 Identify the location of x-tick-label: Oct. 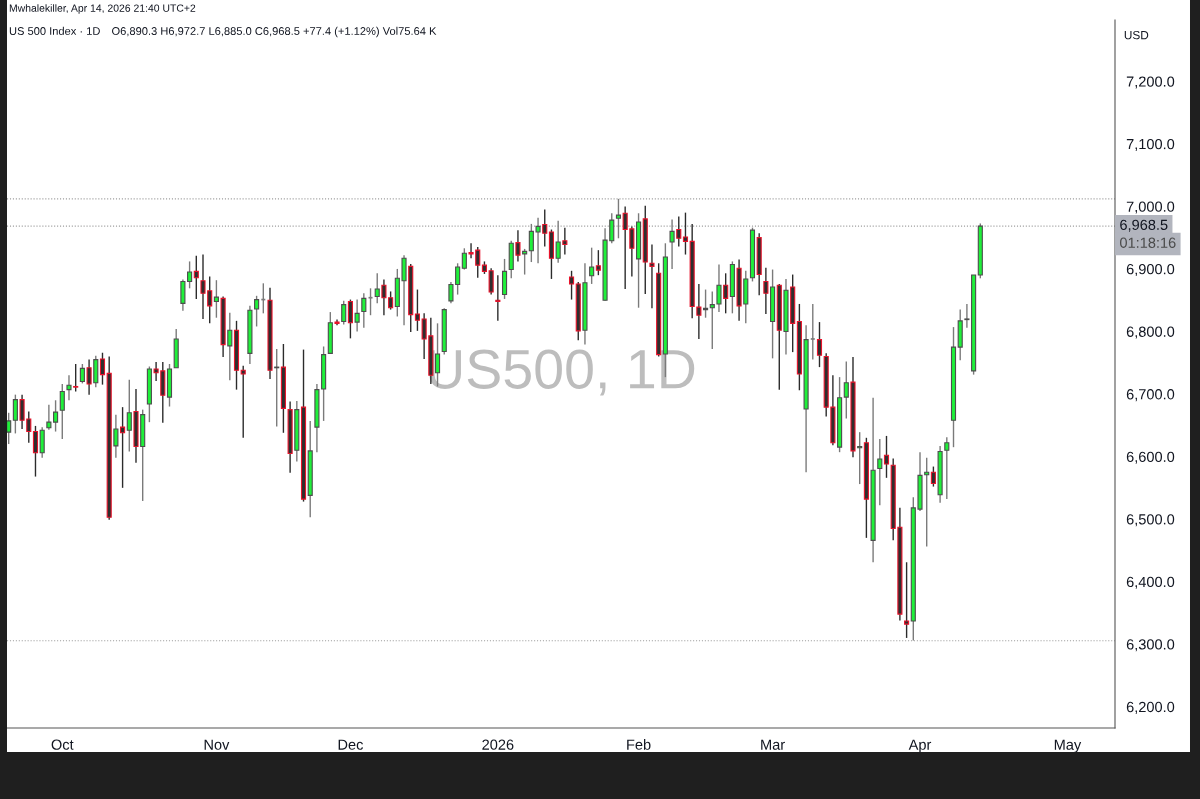
(62, 744).